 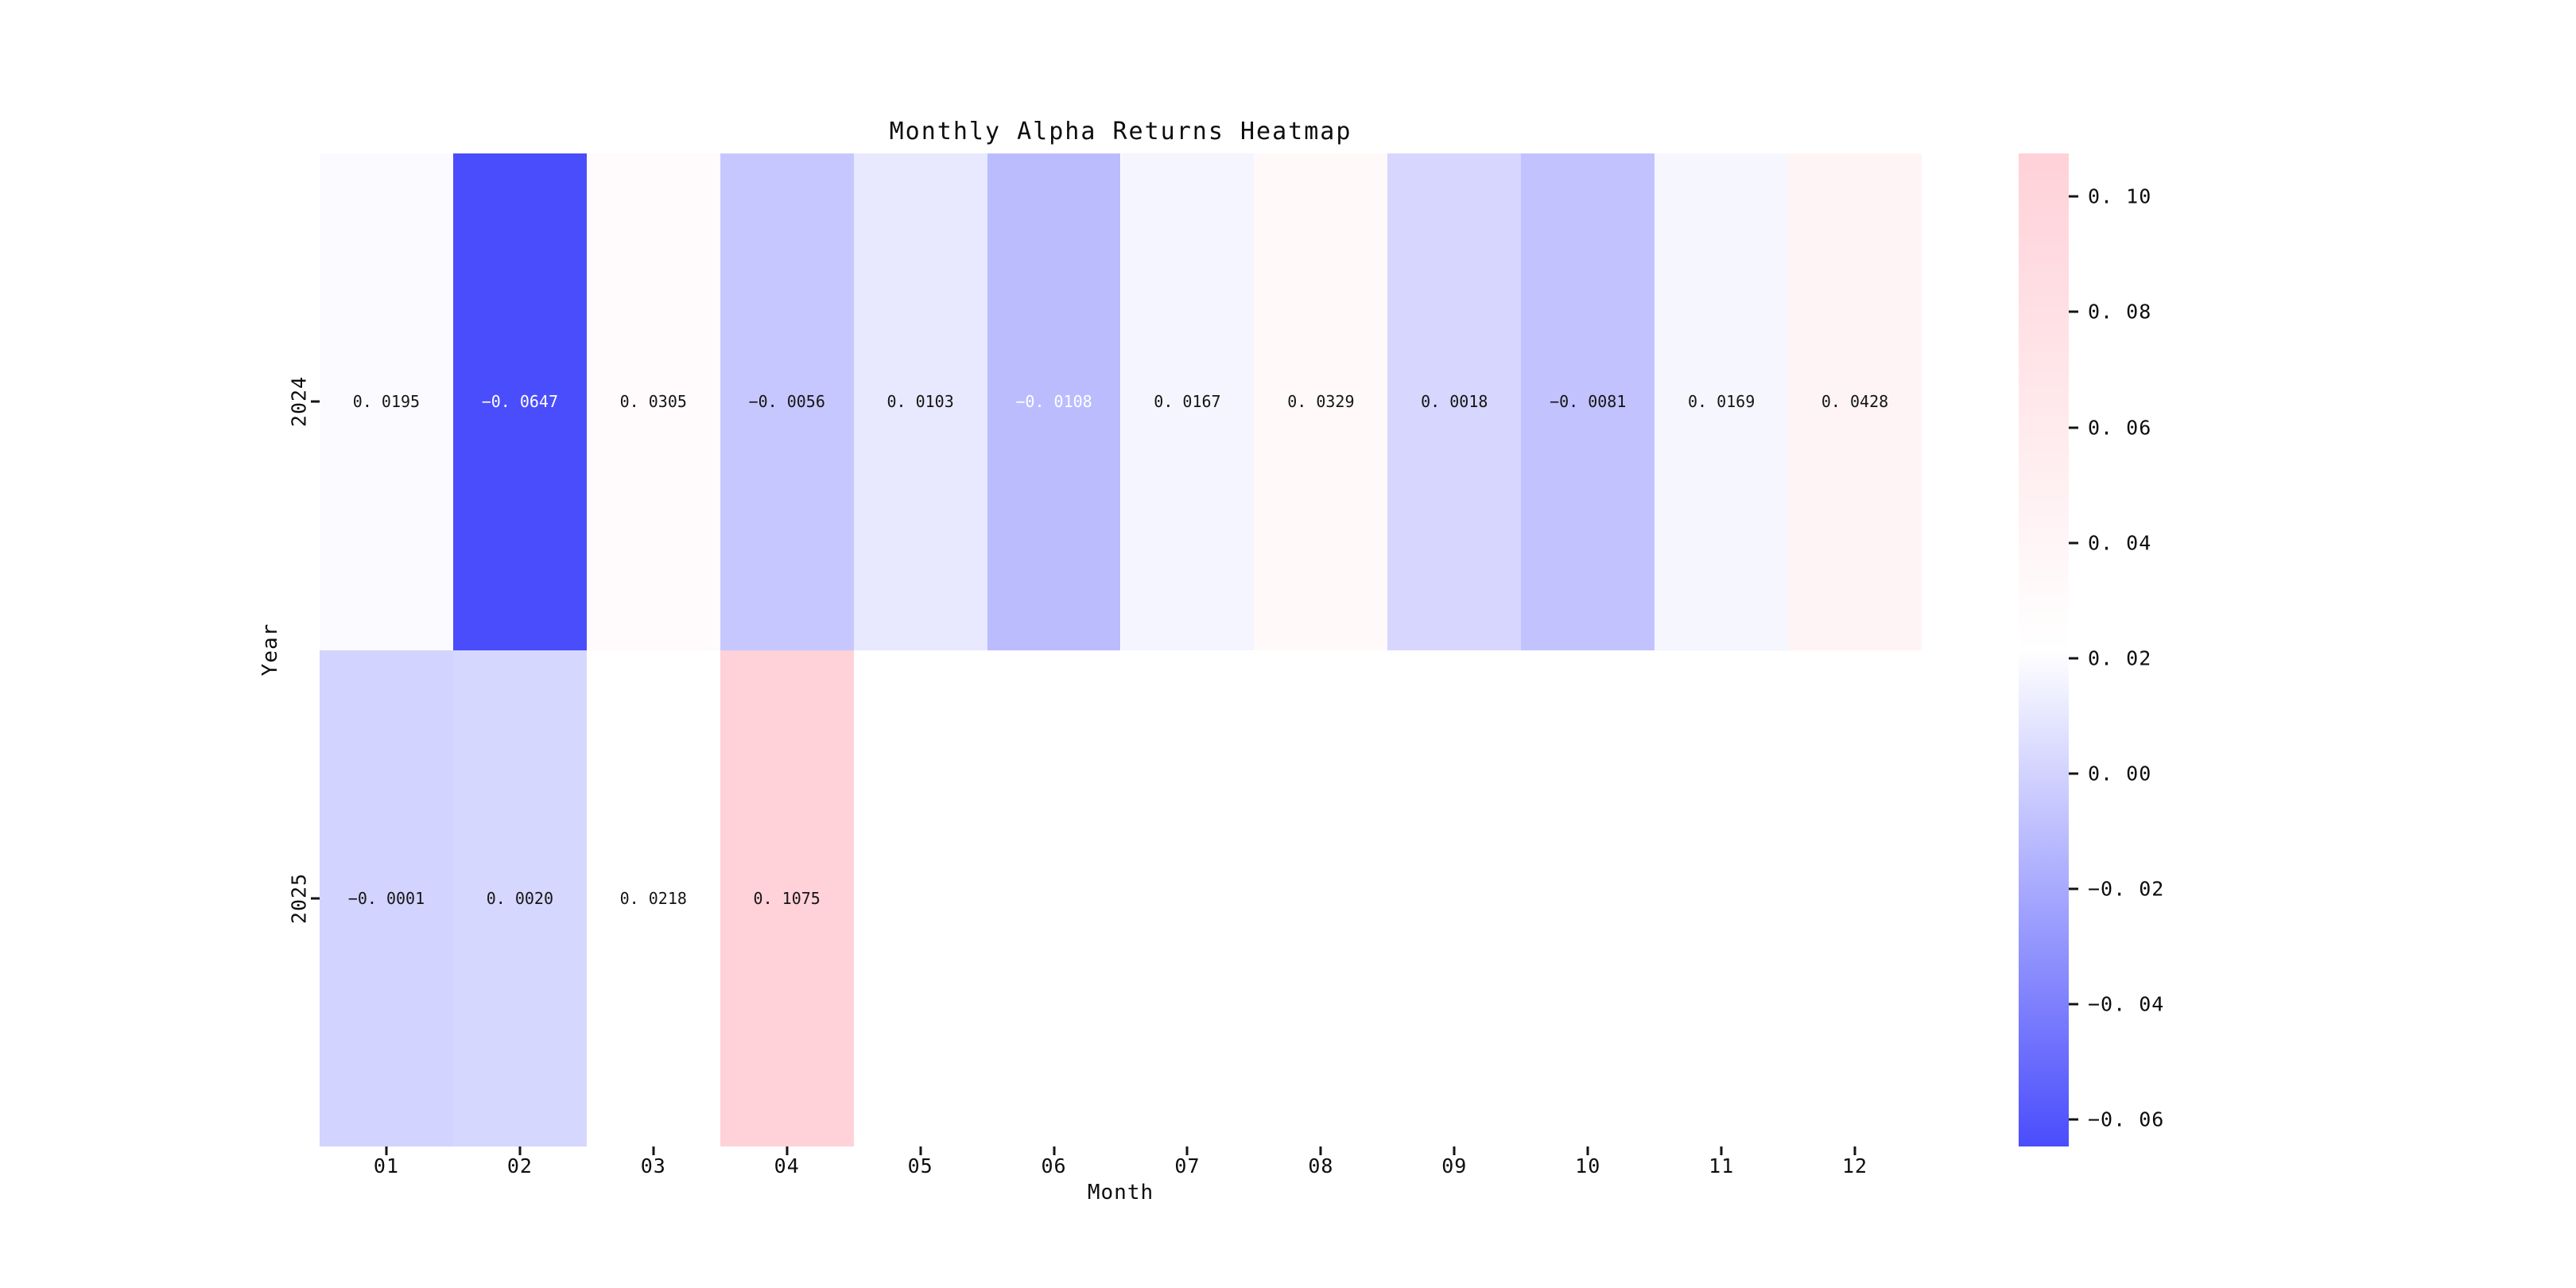 I want to click on heatmap-cell: −0. 0081, so click(x=1588, y=402).